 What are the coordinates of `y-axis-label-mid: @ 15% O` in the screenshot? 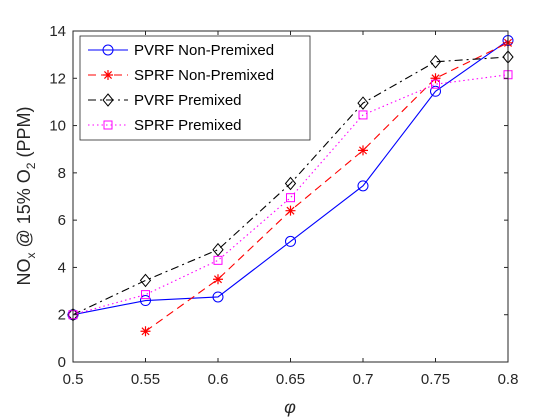 It's located at (24, 210).